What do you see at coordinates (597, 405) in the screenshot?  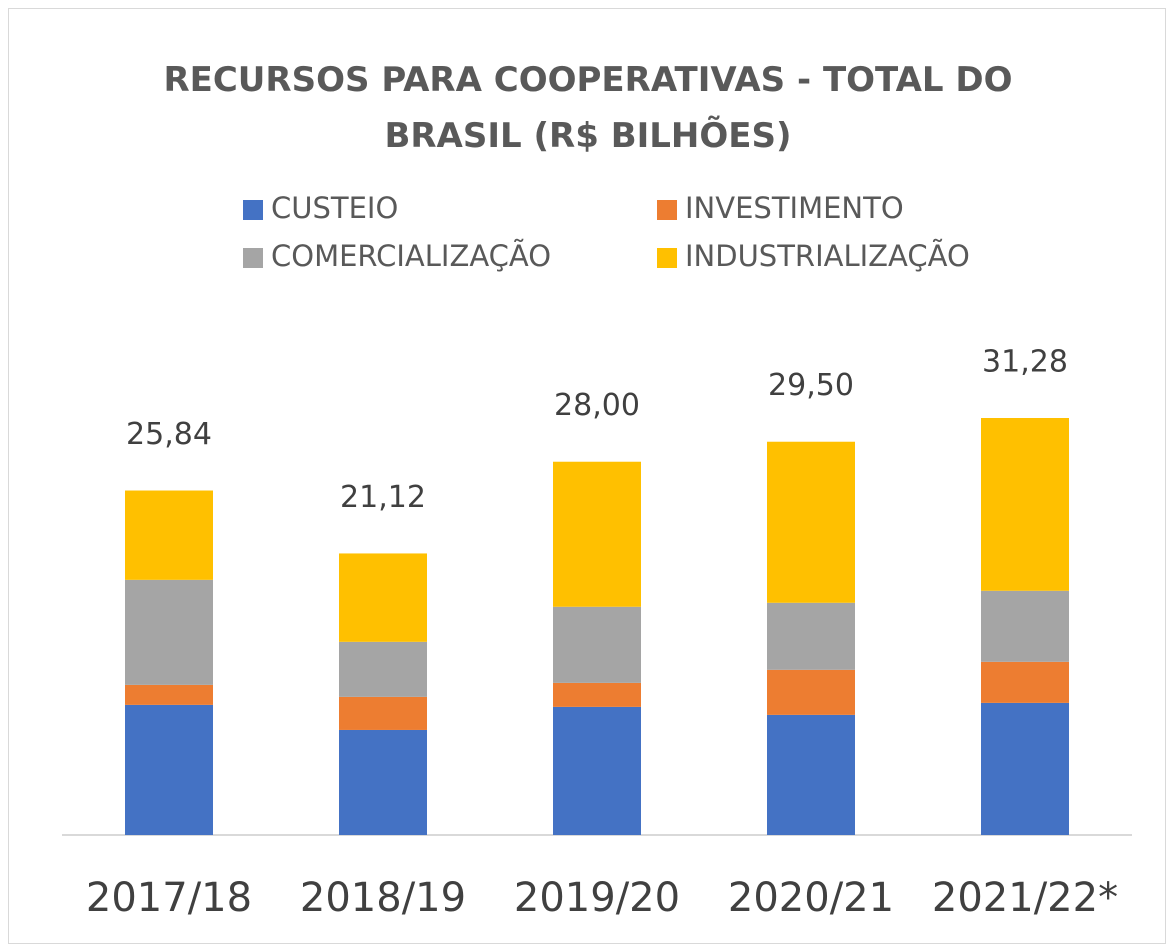 I see `total-label: 28,00` at bounding box center [597, 405].